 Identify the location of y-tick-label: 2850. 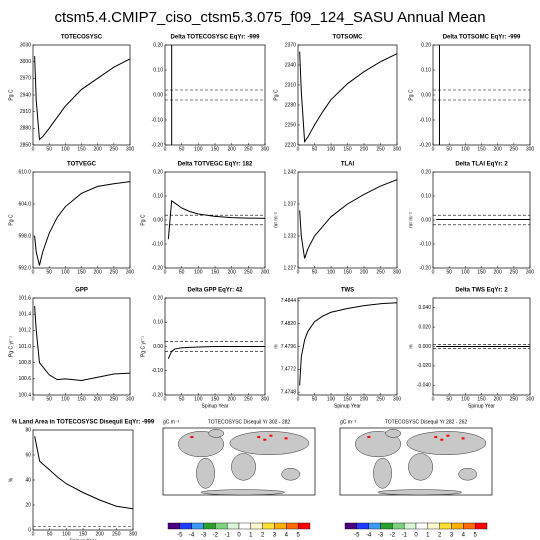
(25, 145).